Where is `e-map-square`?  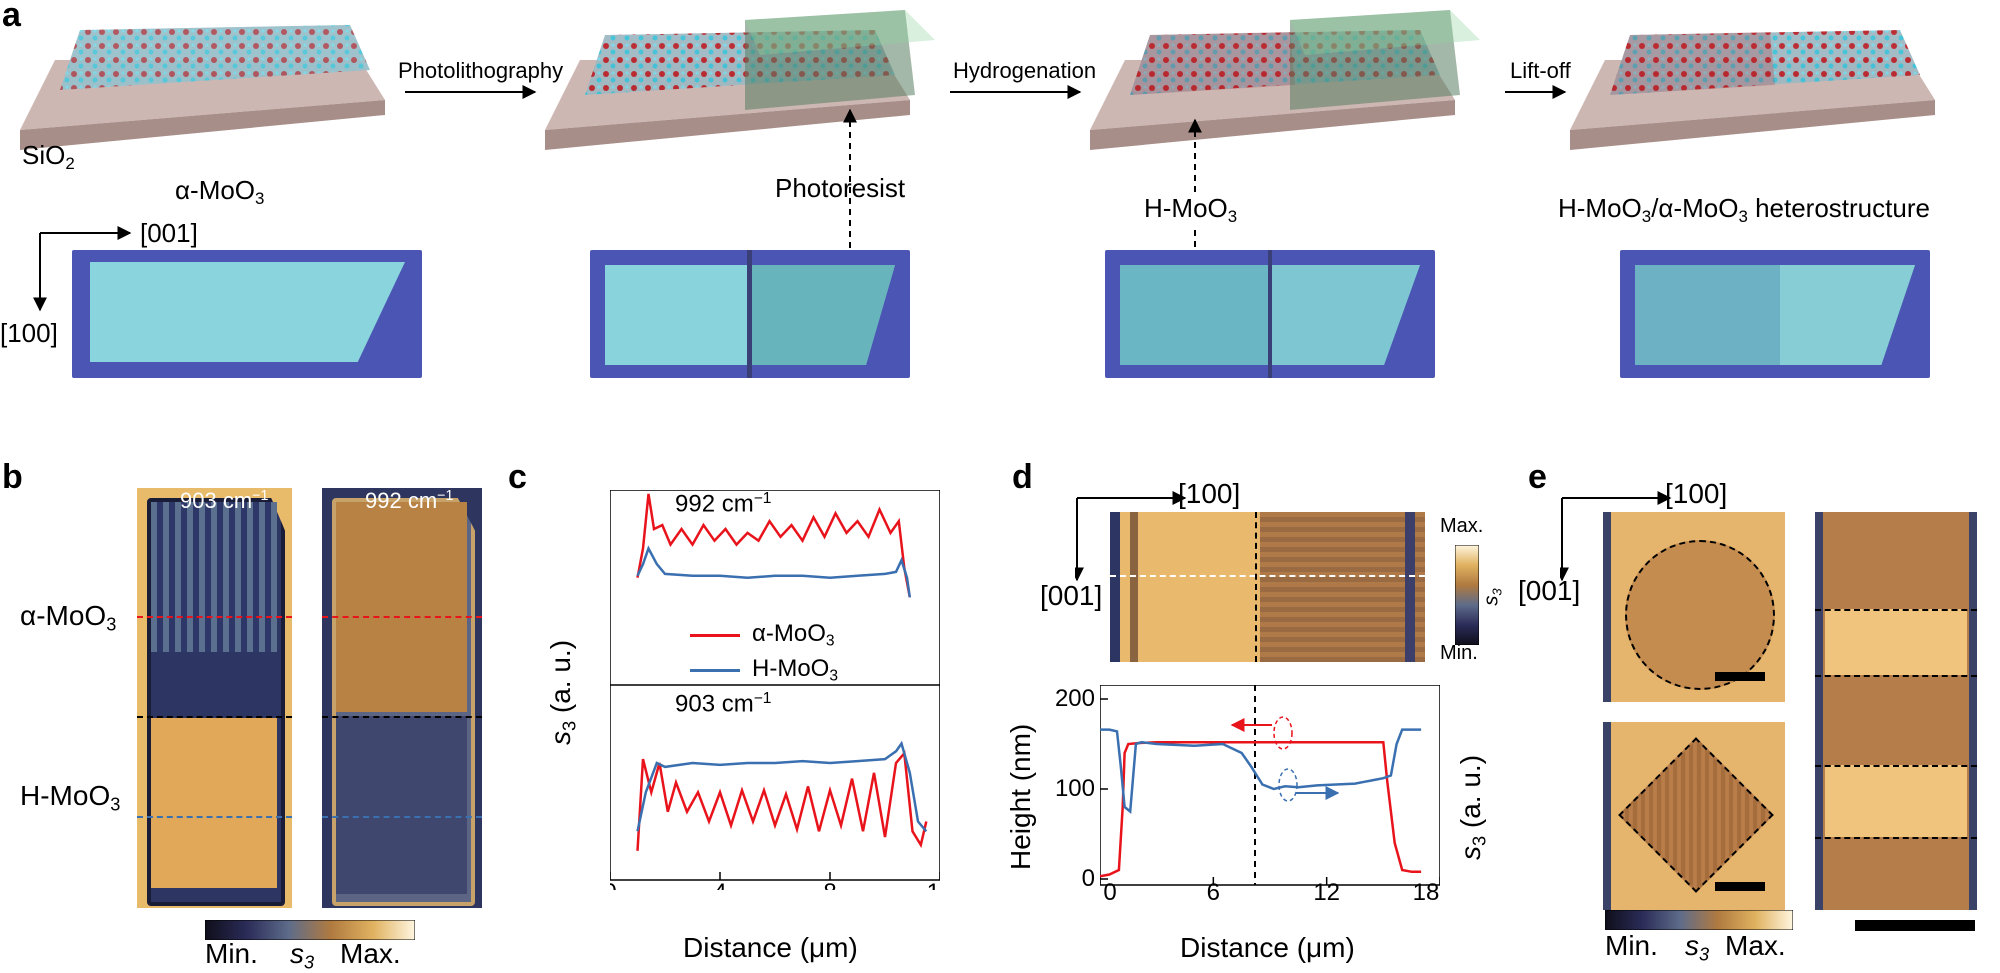
e-map-square is located at coordinates (1694, 816).